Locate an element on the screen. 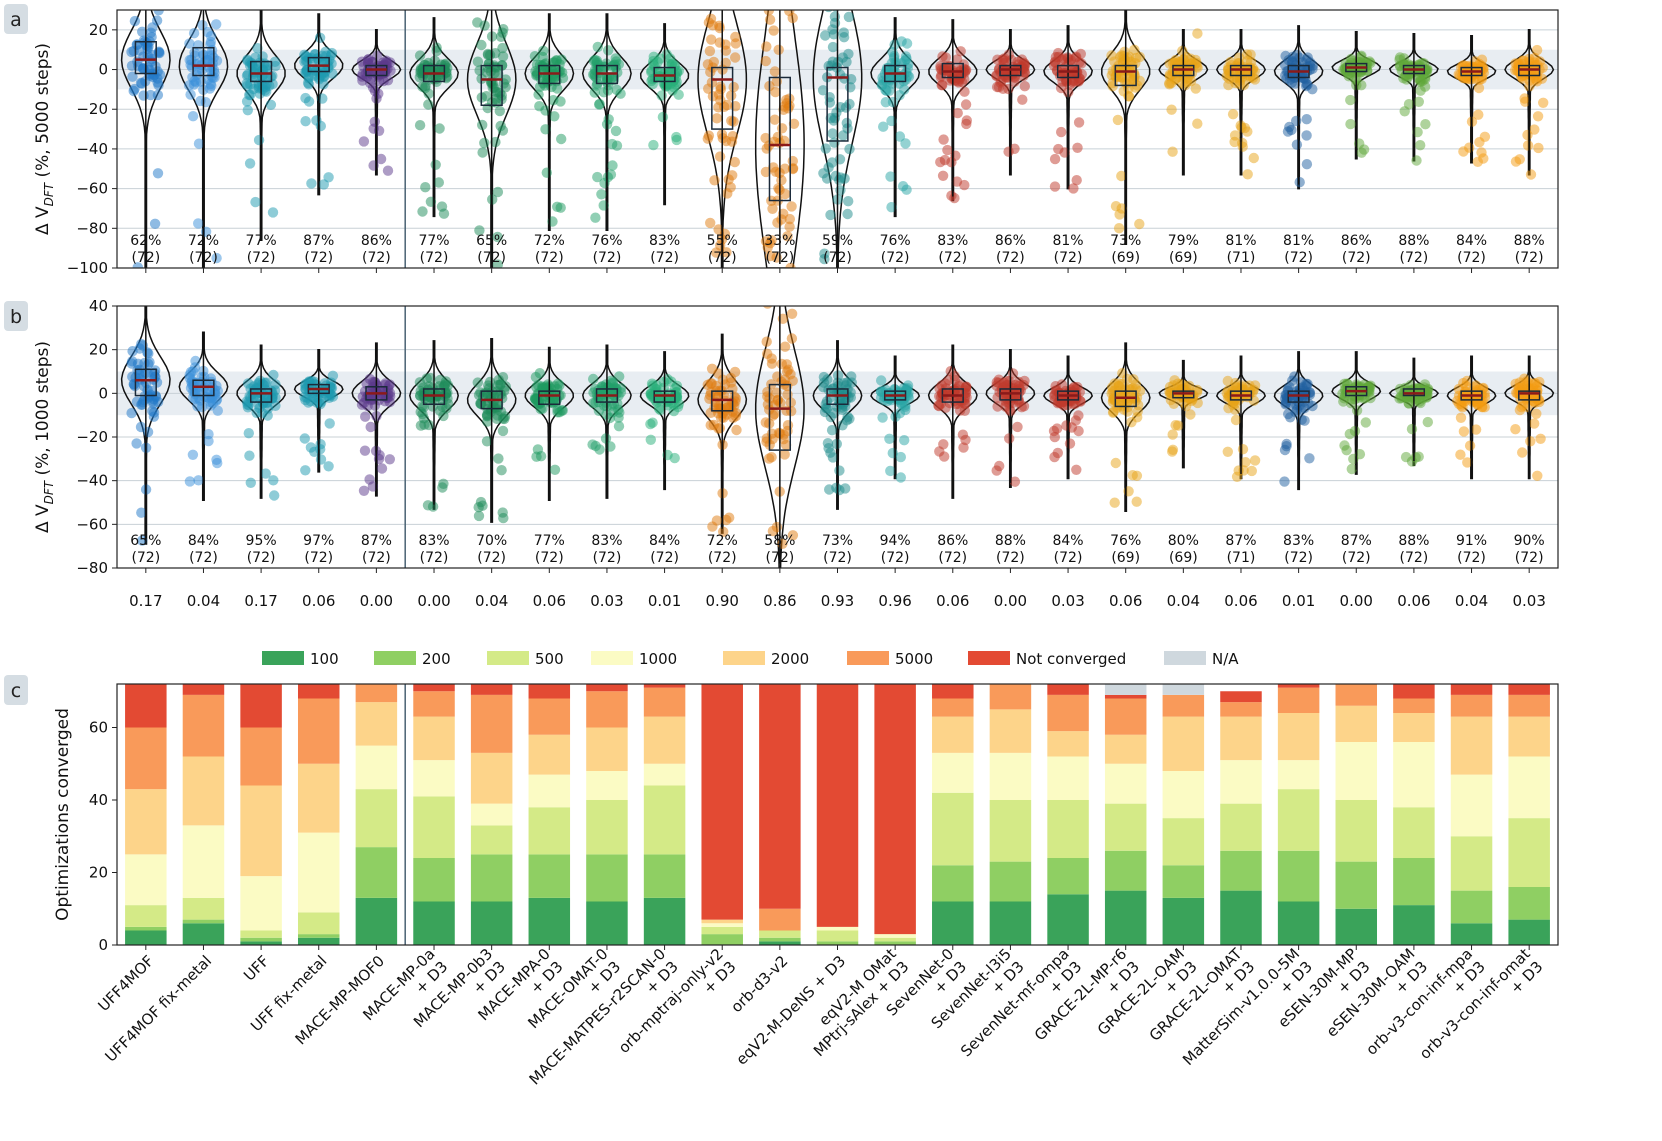  percent-label: 83% is located at coordinates (606, 541).